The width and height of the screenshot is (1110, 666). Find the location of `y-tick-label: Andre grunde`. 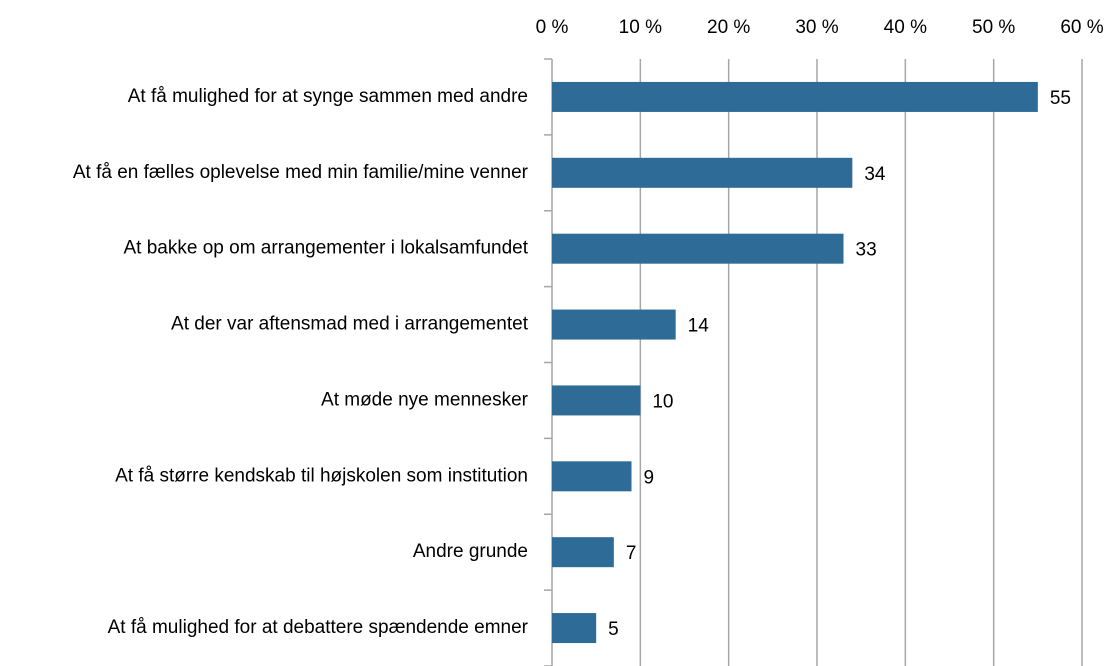

y-tick-label: Andre grunde is located at coordinates (470, 551).